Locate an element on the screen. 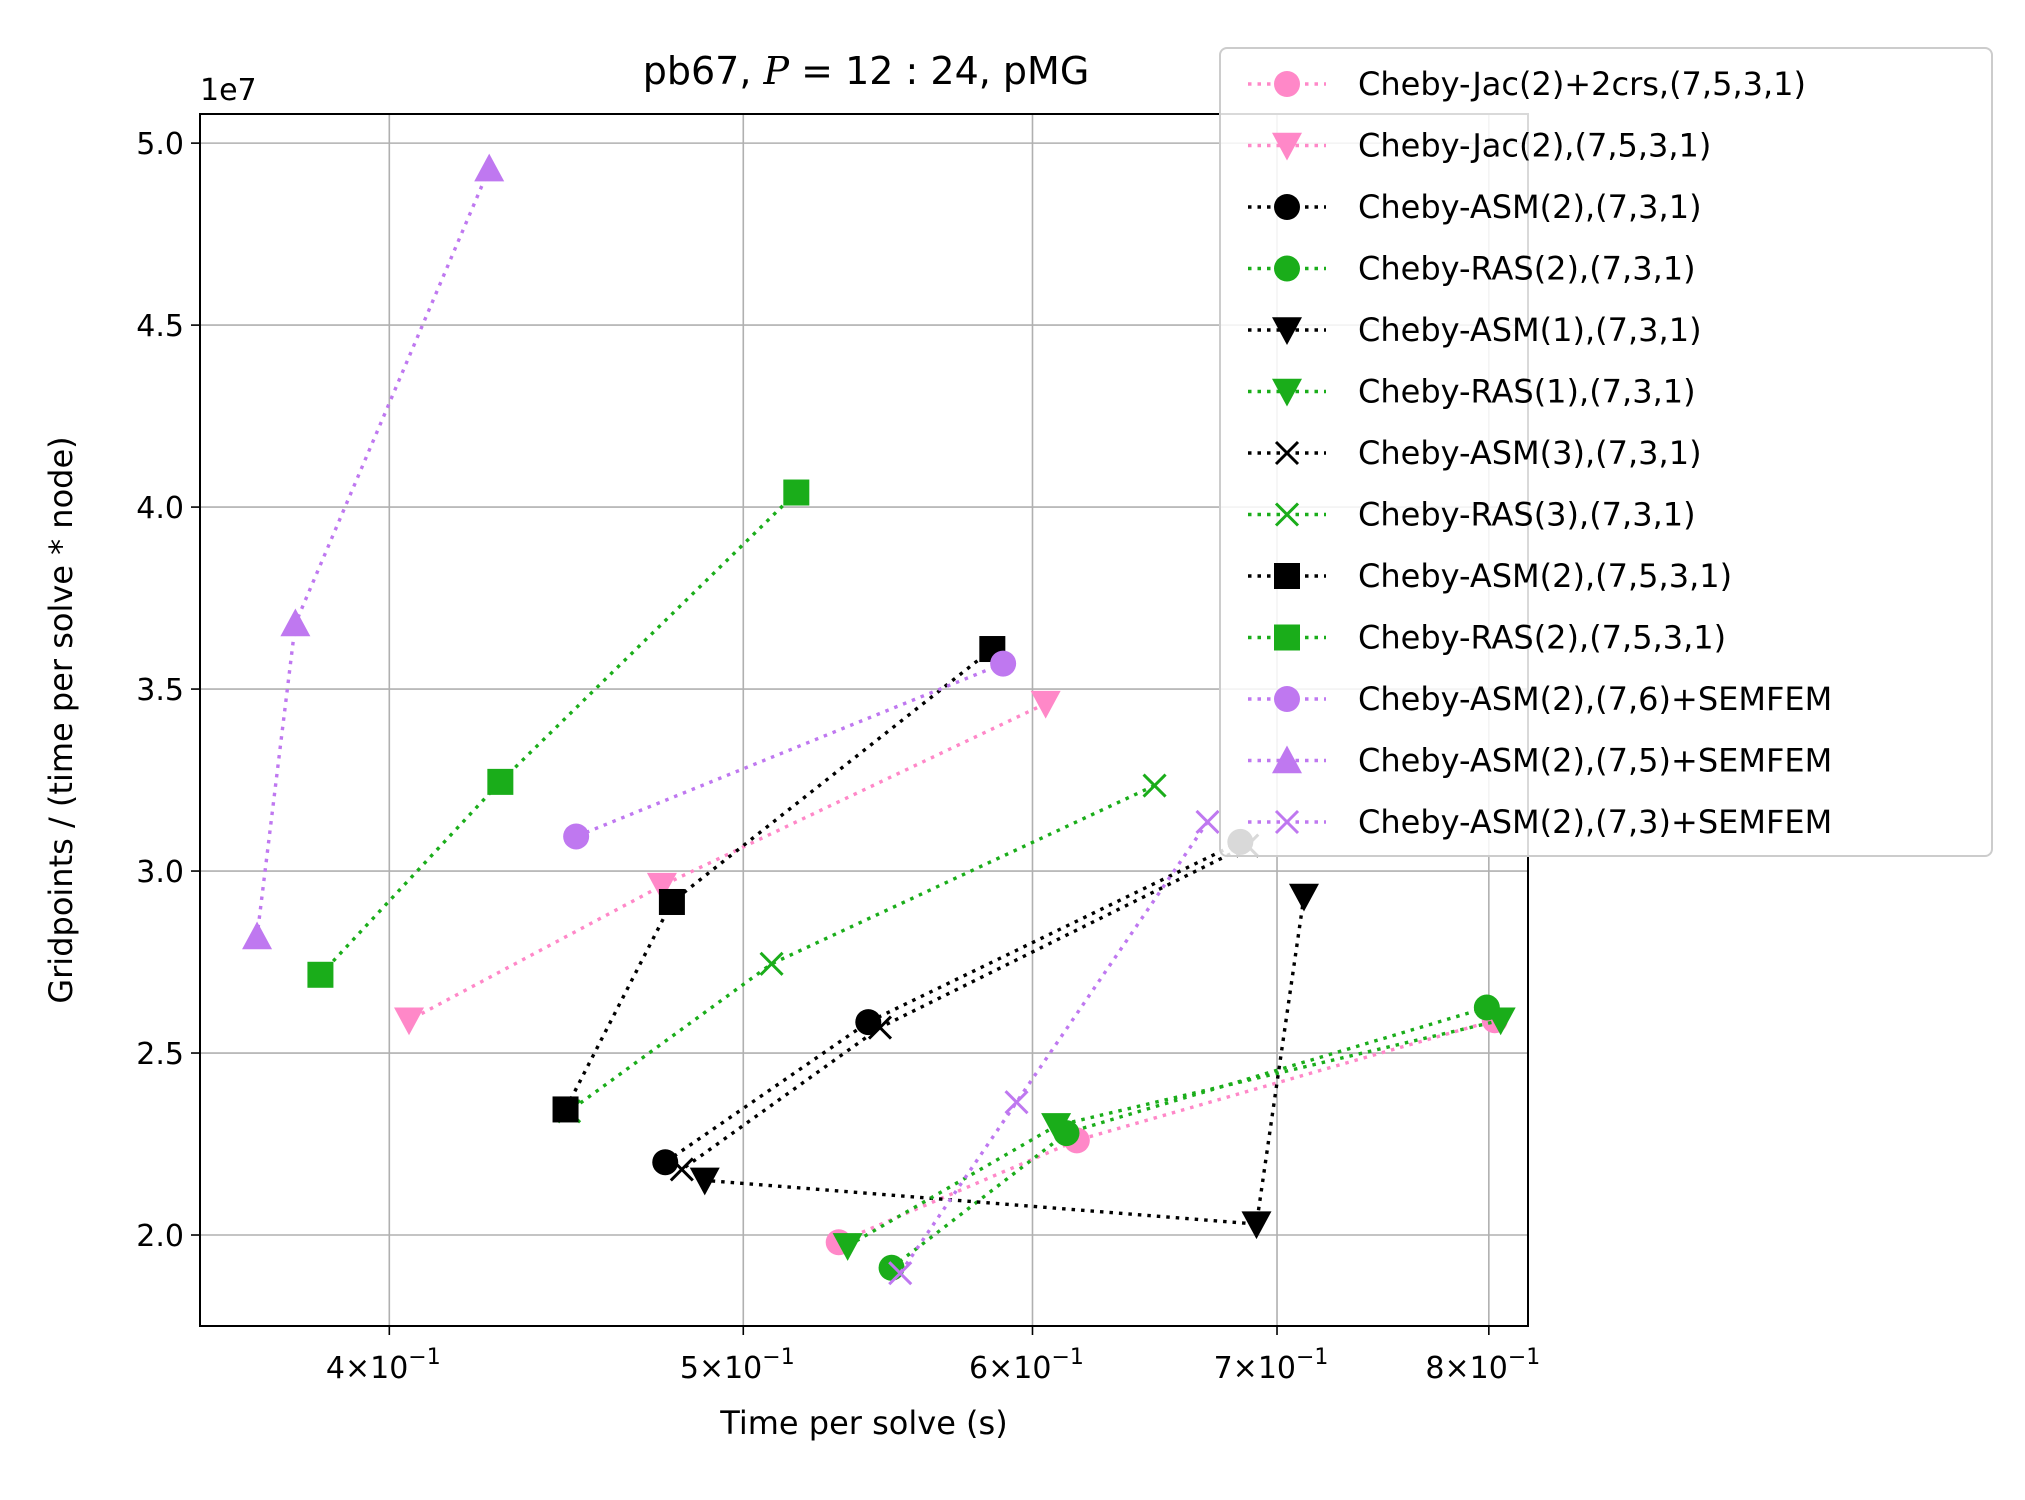 This screenshot has height=1500, width=2025. legend-label: Cheby-RAS(2),(7,5,3,1) is located at coordinates (1542, 638).